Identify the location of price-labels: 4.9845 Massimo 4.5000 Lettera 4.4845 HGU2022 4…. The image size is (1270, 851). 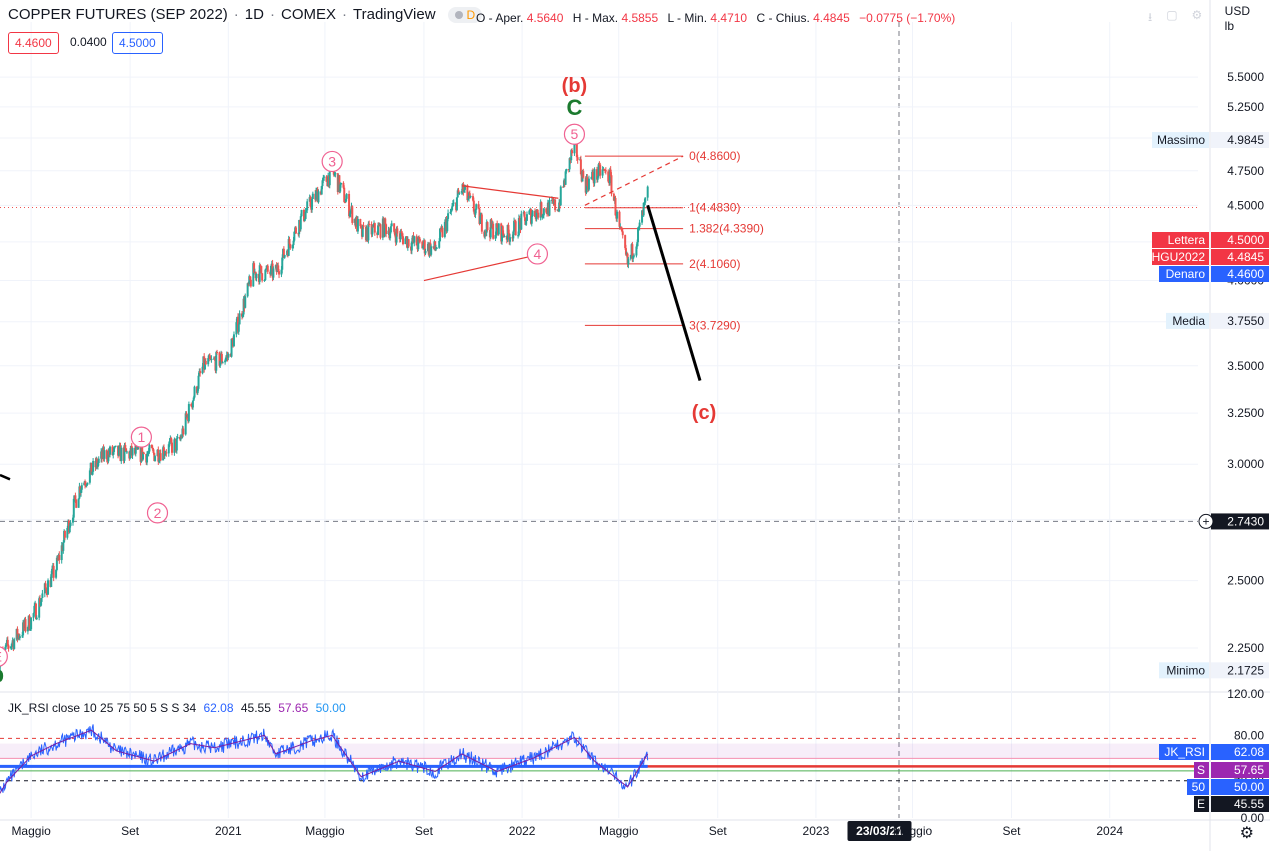
(1210, 472).